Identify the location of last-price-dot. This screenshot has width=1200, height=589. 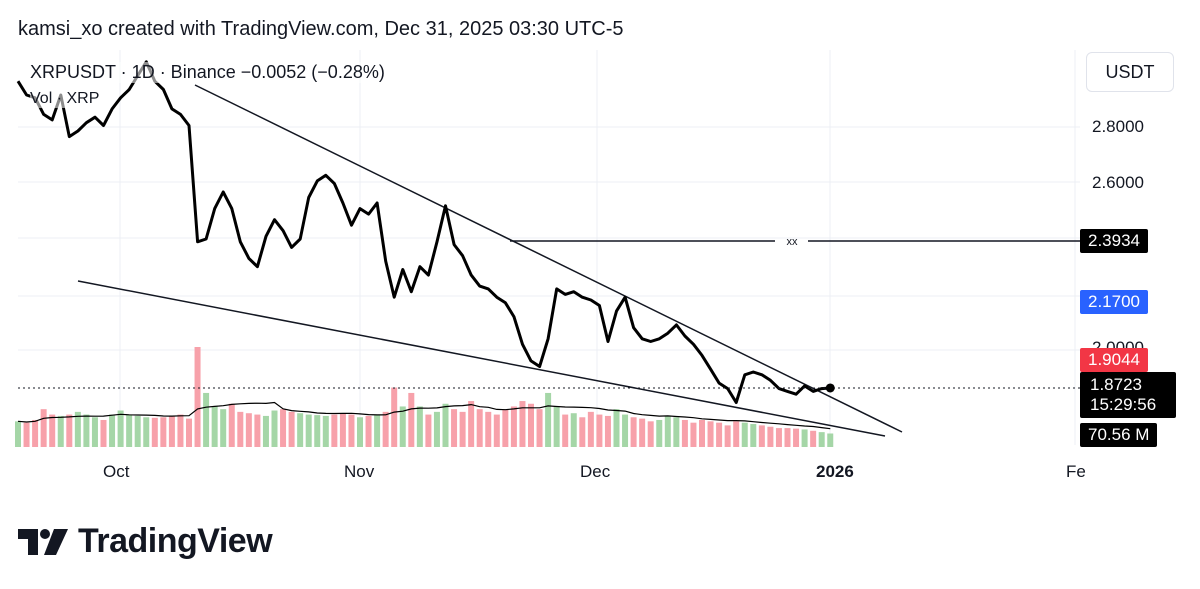
(830, 388).